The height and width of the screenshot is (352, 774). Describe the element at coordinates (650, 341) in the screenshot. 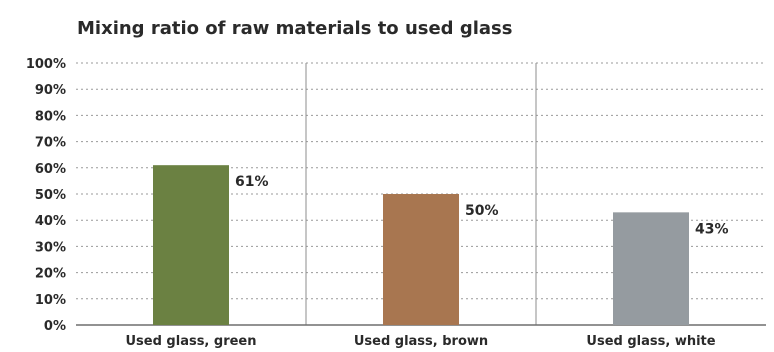

I see `category-label: Used glass, white` at that location.